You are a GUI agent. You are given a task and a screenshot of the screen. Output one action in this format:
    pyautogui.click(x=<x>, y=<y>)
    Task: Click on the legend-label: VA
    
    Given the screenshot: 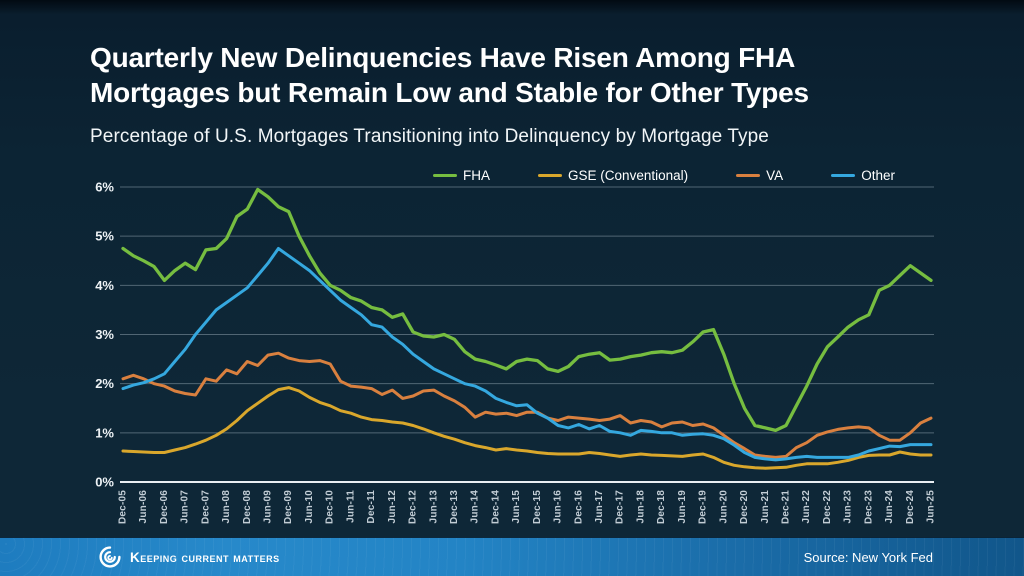 What is the action you would take?
    pyautogui.click(x=775, y=175)
    